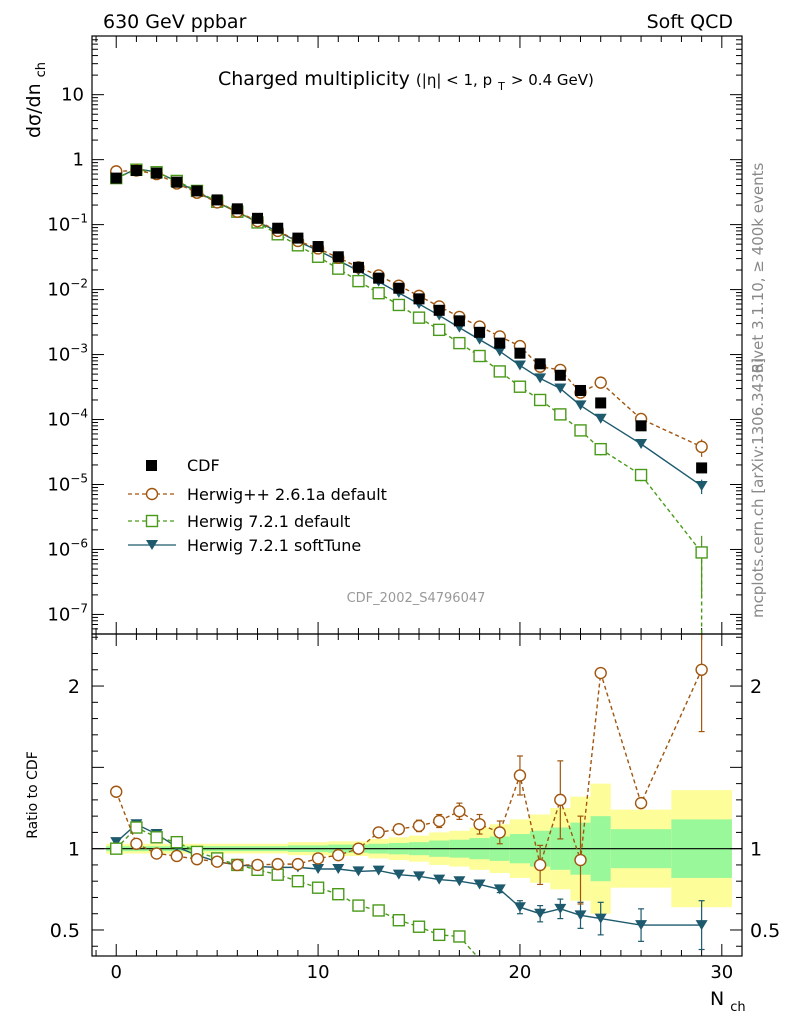 Image resolution: width=786 pixels, height=1024 pixels. What do you see at coordinates (152, 521) in the screenshot?
I see `legend-marker-herwig721` at bounding box center [152, 521].